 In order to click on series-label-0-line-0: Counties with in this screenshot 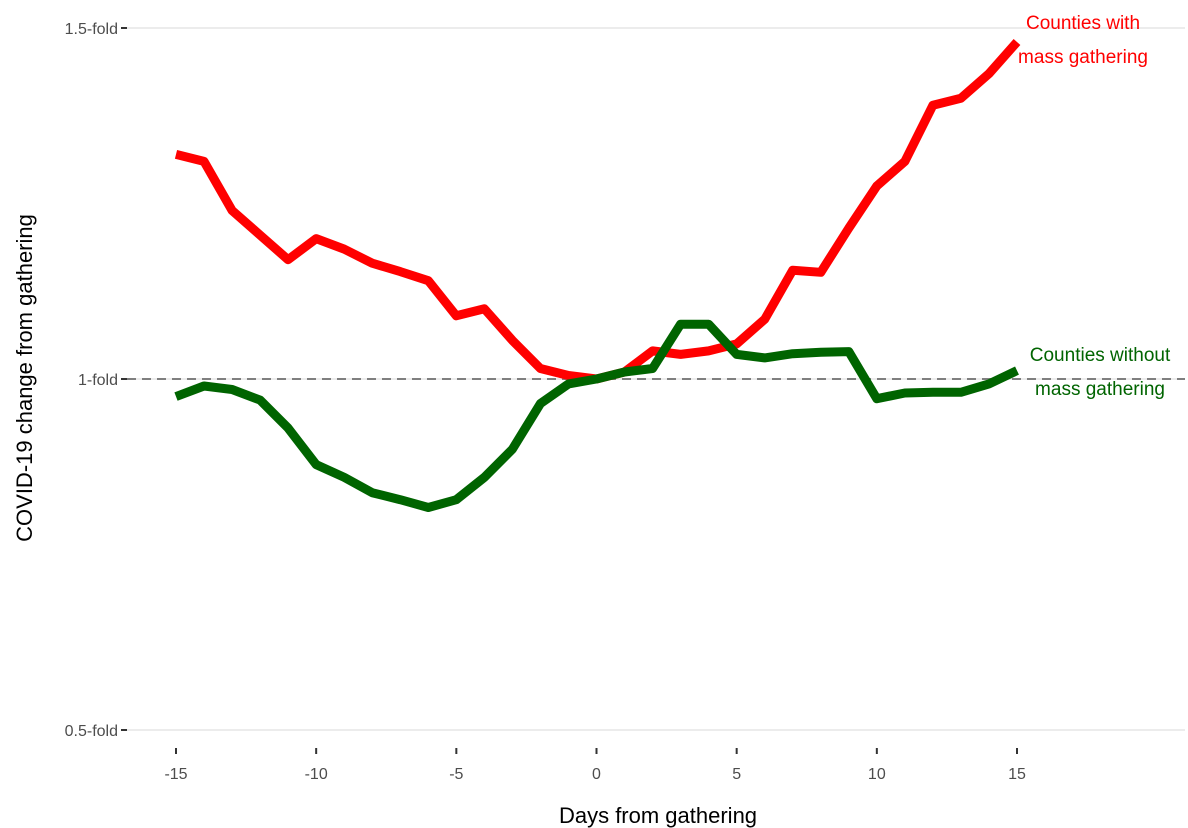, I will do `click(1083, 23)`.